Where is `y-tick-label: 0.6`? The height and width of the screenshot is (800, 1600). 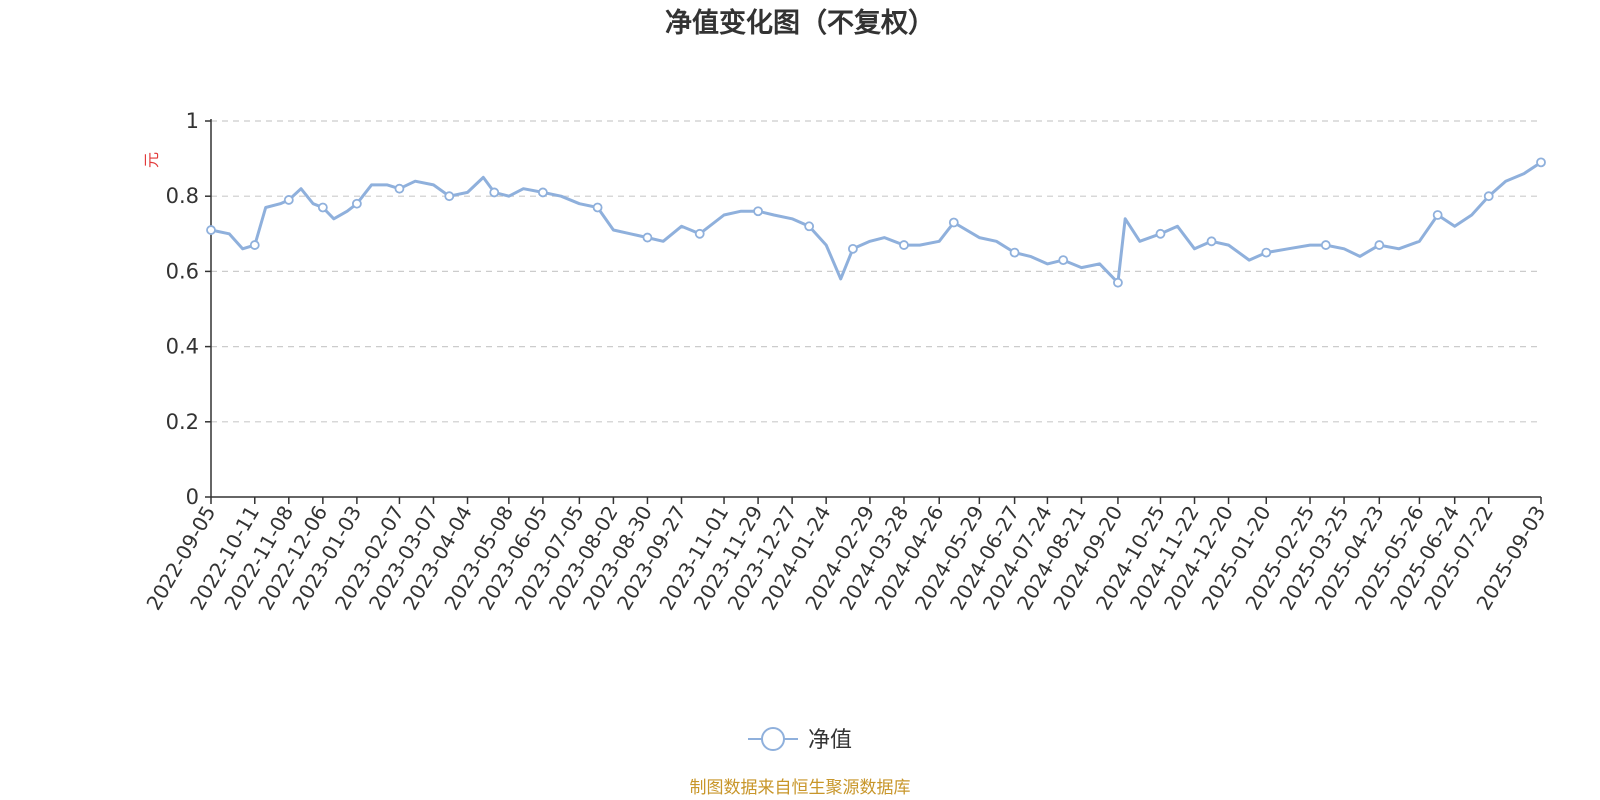 y-tick-label: 0.6 is located at coordinates (182, 271).